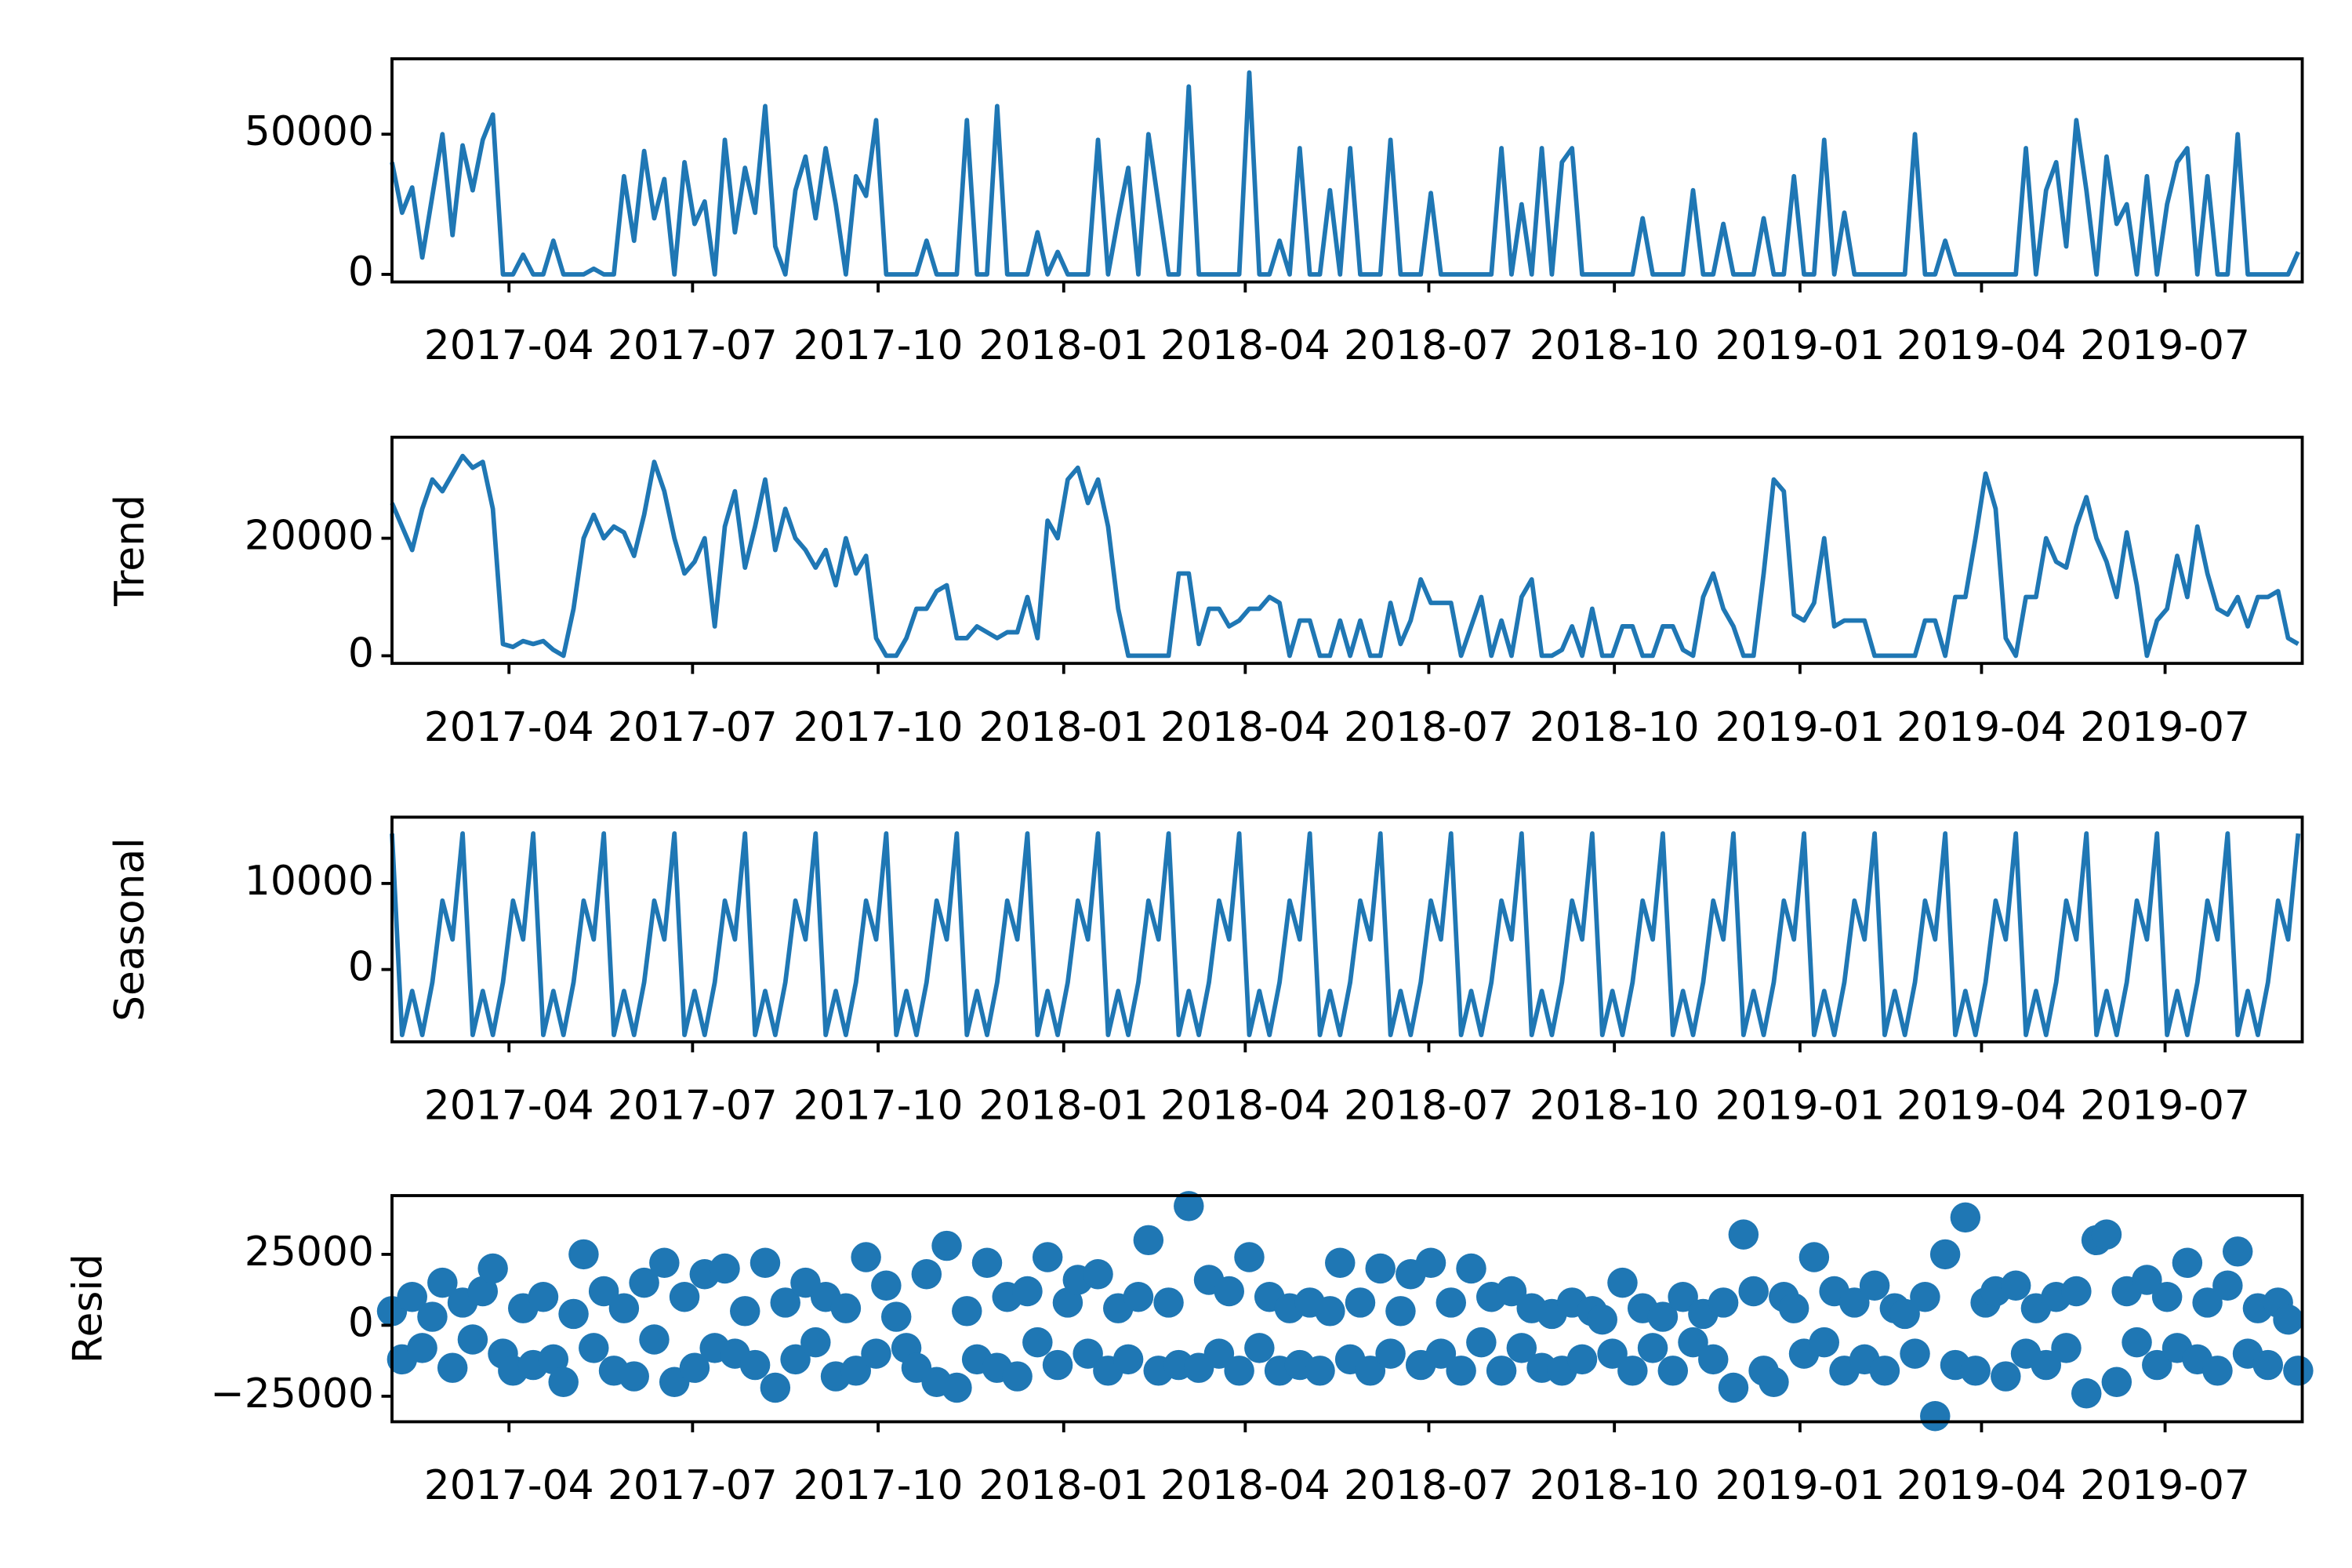 Image resolution: width=2352 pixels, height=1568 pixels. I want to click on y-tick-label: 20000, so click(309, 536).